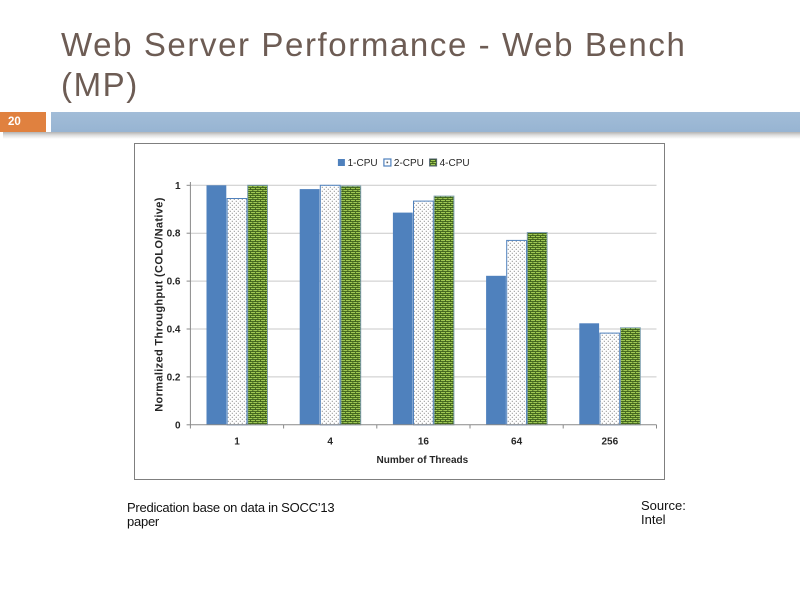 The image size is (800, 600). Describe the element at coordinates (455, 163) in the screenshot. I see `svg-text: 4-CPU` at that location.